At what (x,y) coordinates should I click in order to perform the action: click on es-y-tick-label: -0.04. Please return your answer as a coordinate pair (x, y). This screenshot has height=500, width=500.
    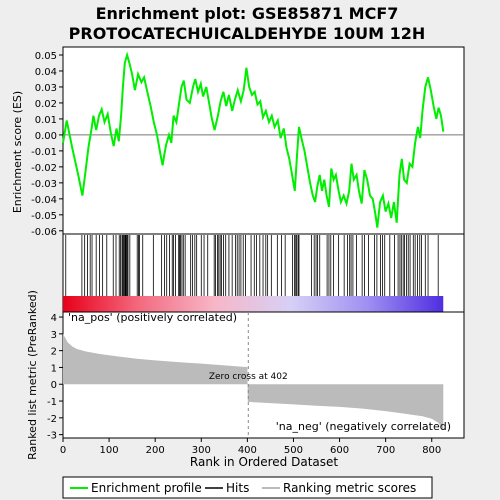
    Looking at the image, I should click on (44, 200).